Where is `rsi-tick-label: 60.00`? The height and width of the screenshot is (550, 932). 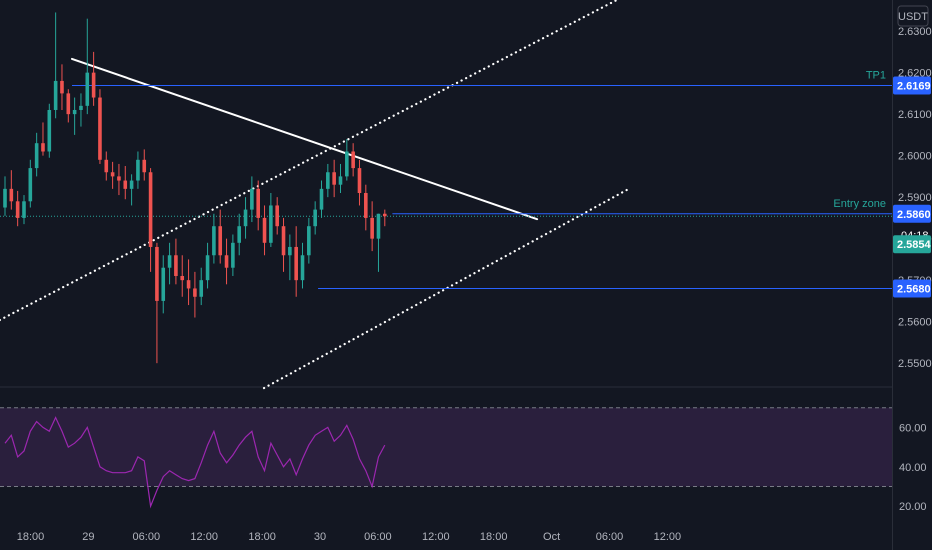 rsi-tick-label: 60.00 is located at coordinates (913, 428).